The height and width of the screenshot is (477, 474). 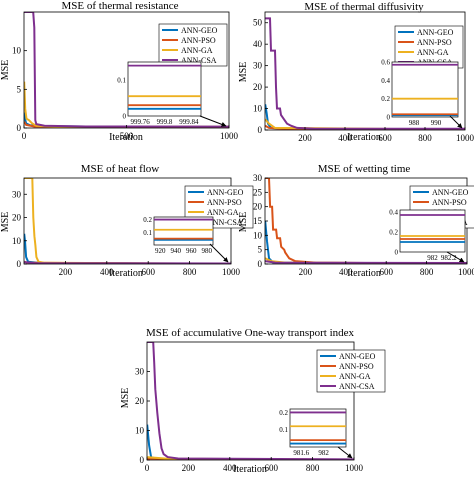 I want to click on chart-title: MSE of wetting time, so click(x=364, y=169).